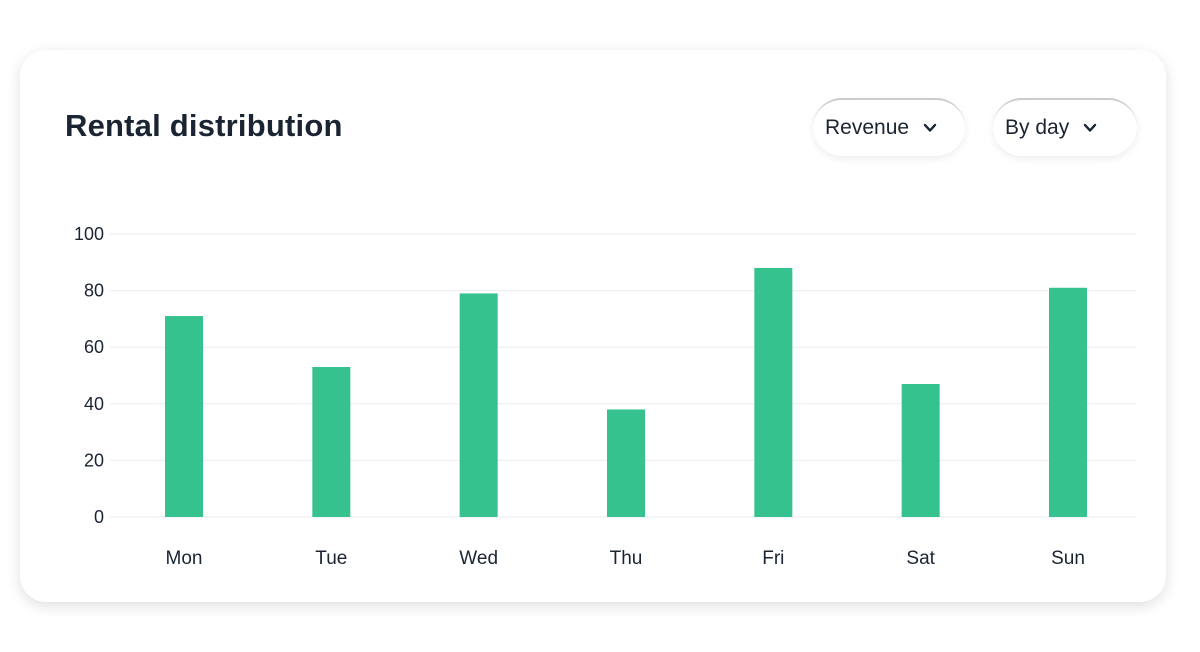 The width and height of the screenshot is (1200, 652). I want to click on x-tick-label-wed: Wed, so click(478, 558).